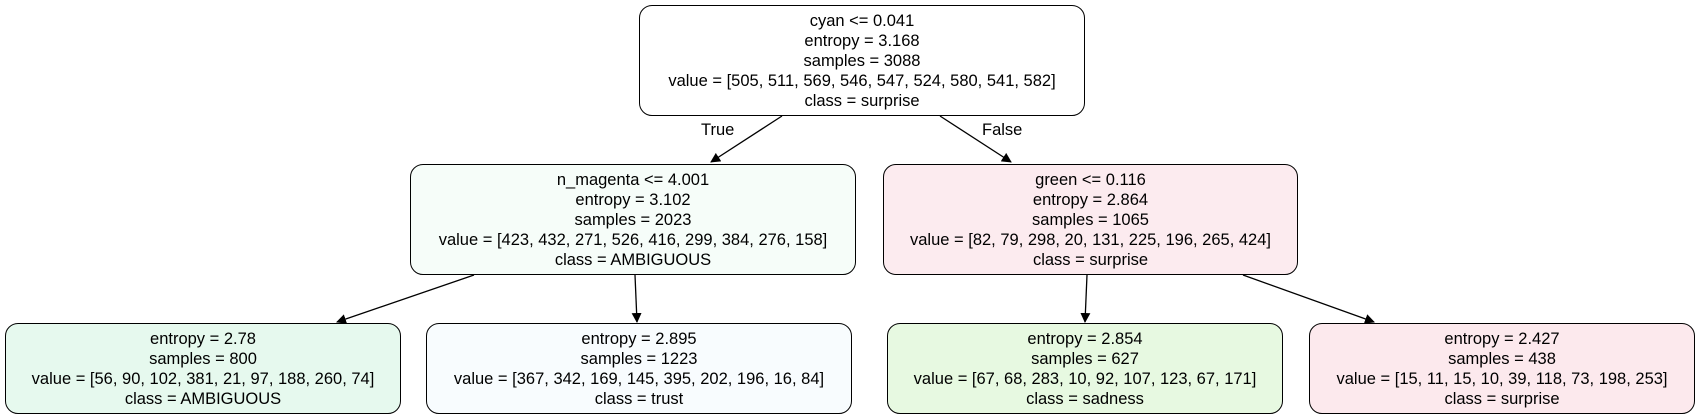 Image resolution: width=1699 pixels, height=419 pixels. I want to click on node-samples: samples = 1065, so click(1090, 219).